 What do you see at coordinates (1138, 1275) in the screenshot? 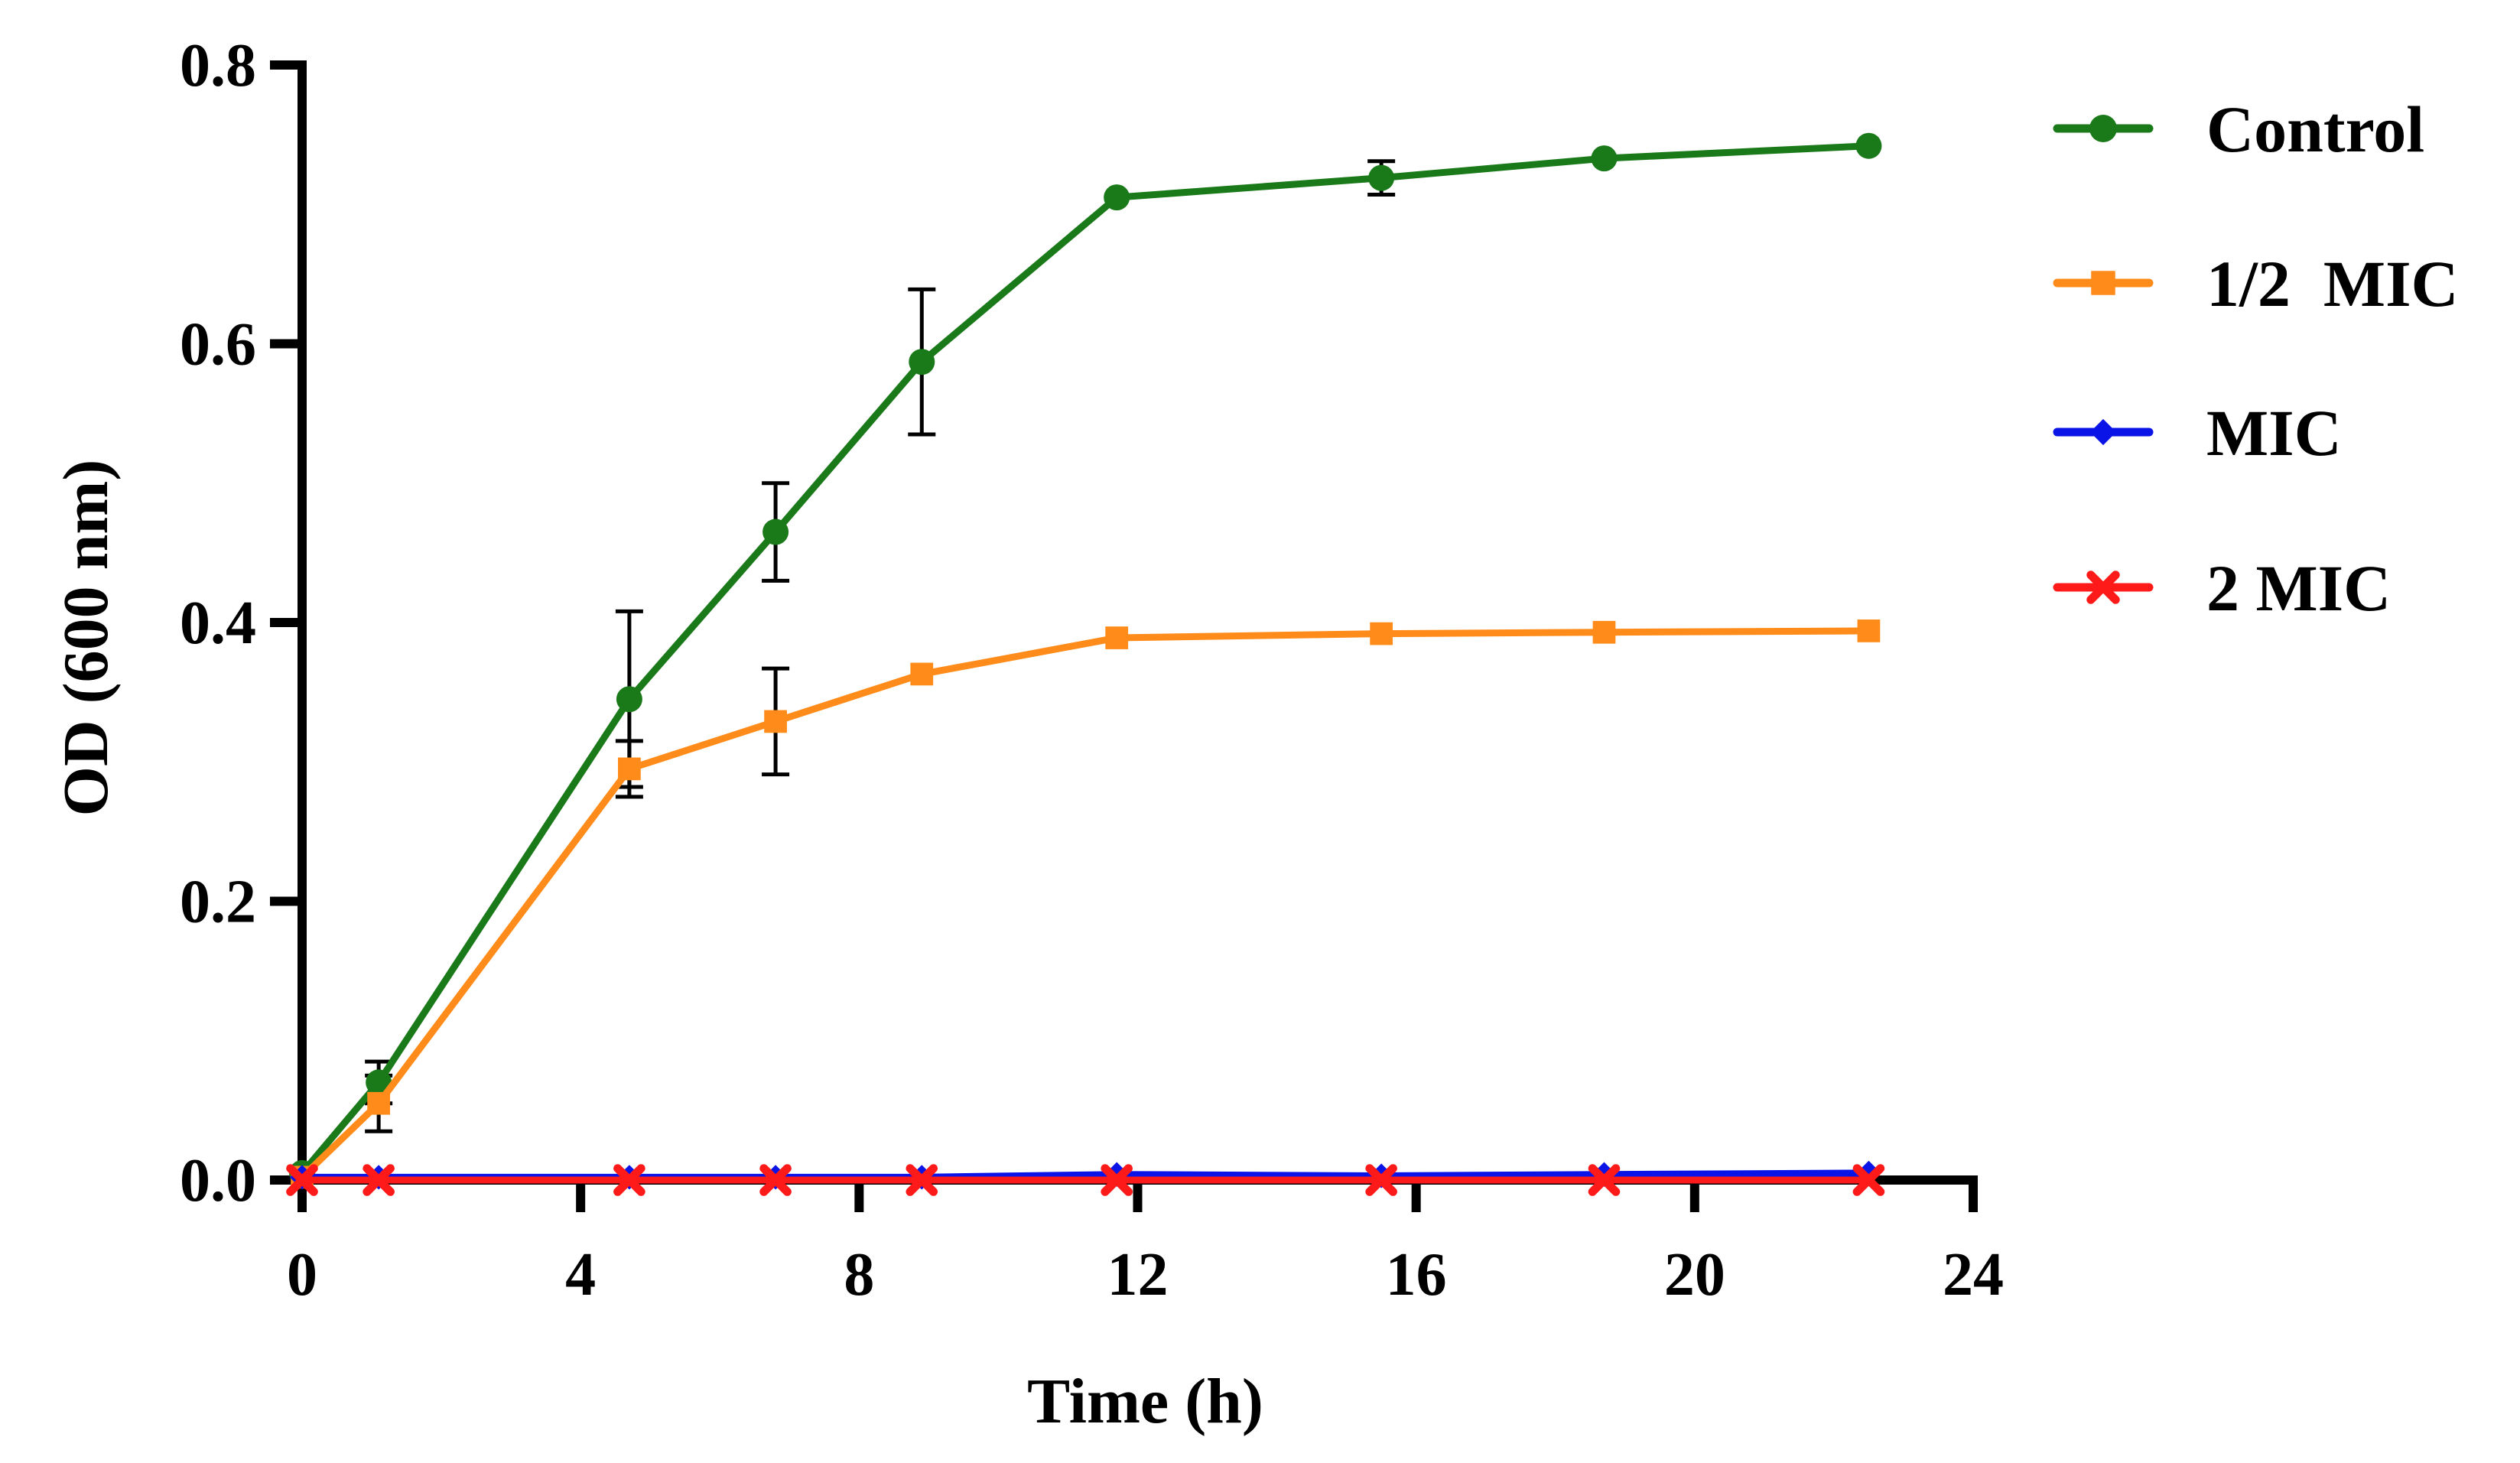
I see `x-tick-label: 12` at bounding box center [1138, 1275].